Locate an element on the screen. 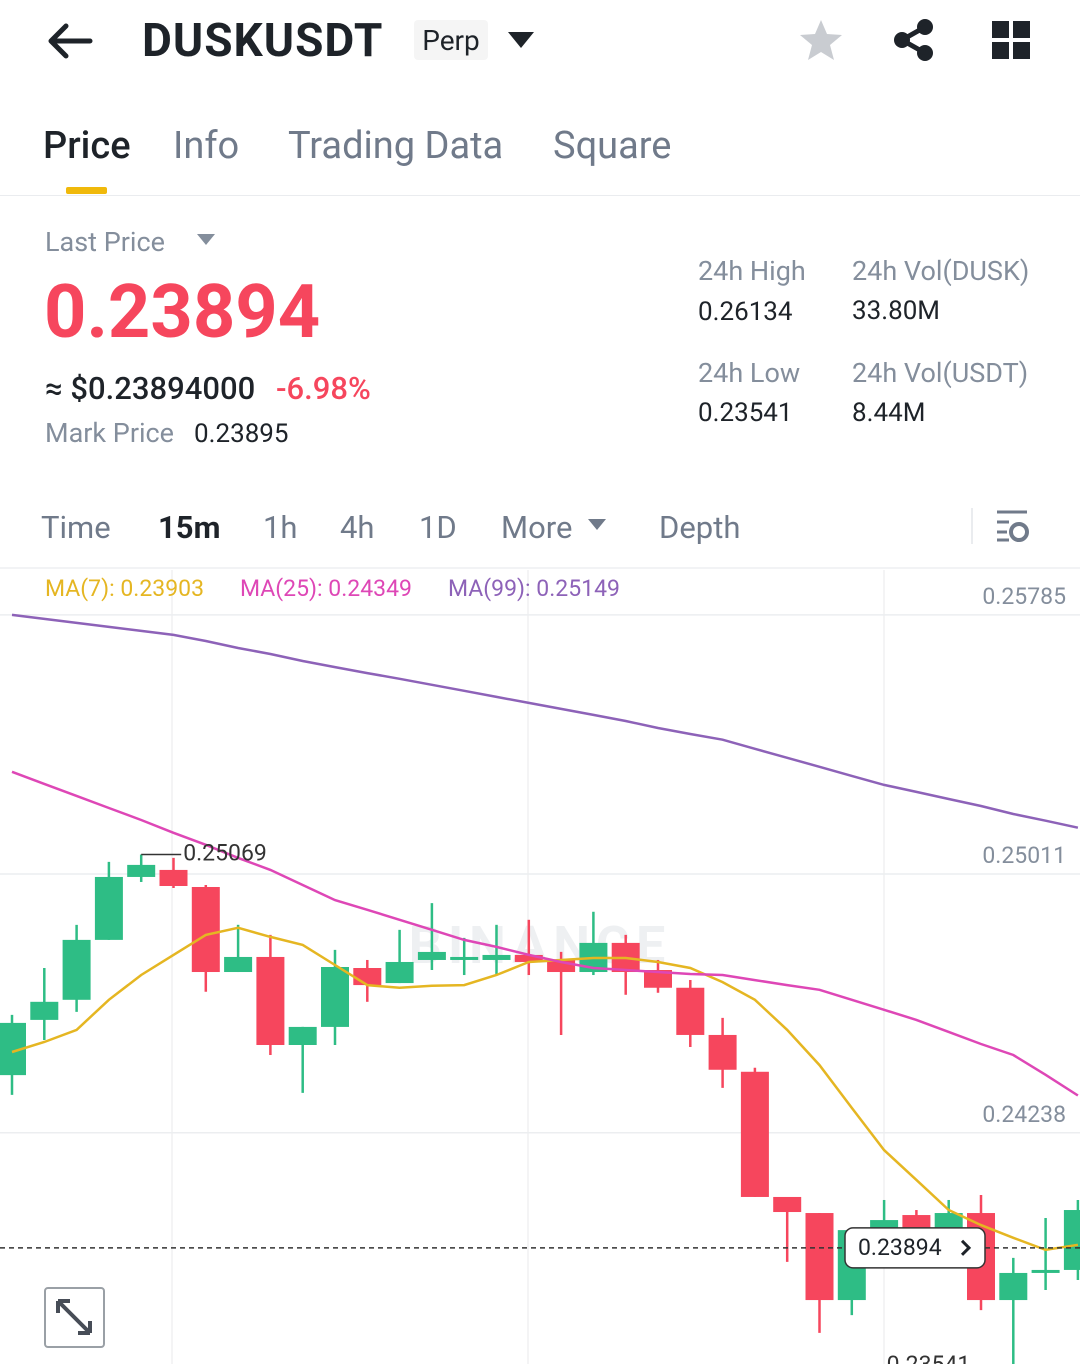 This screenshot has height=1364, width=1080. tab: Square is located at coordinates (612, 146).